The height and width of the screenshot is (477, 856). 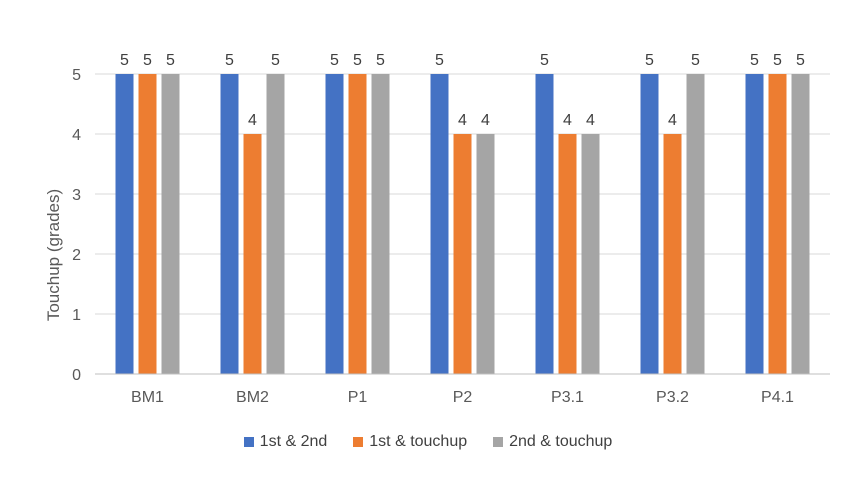 I want to click on y-tick-label: 3, so click(x=76, y=195).